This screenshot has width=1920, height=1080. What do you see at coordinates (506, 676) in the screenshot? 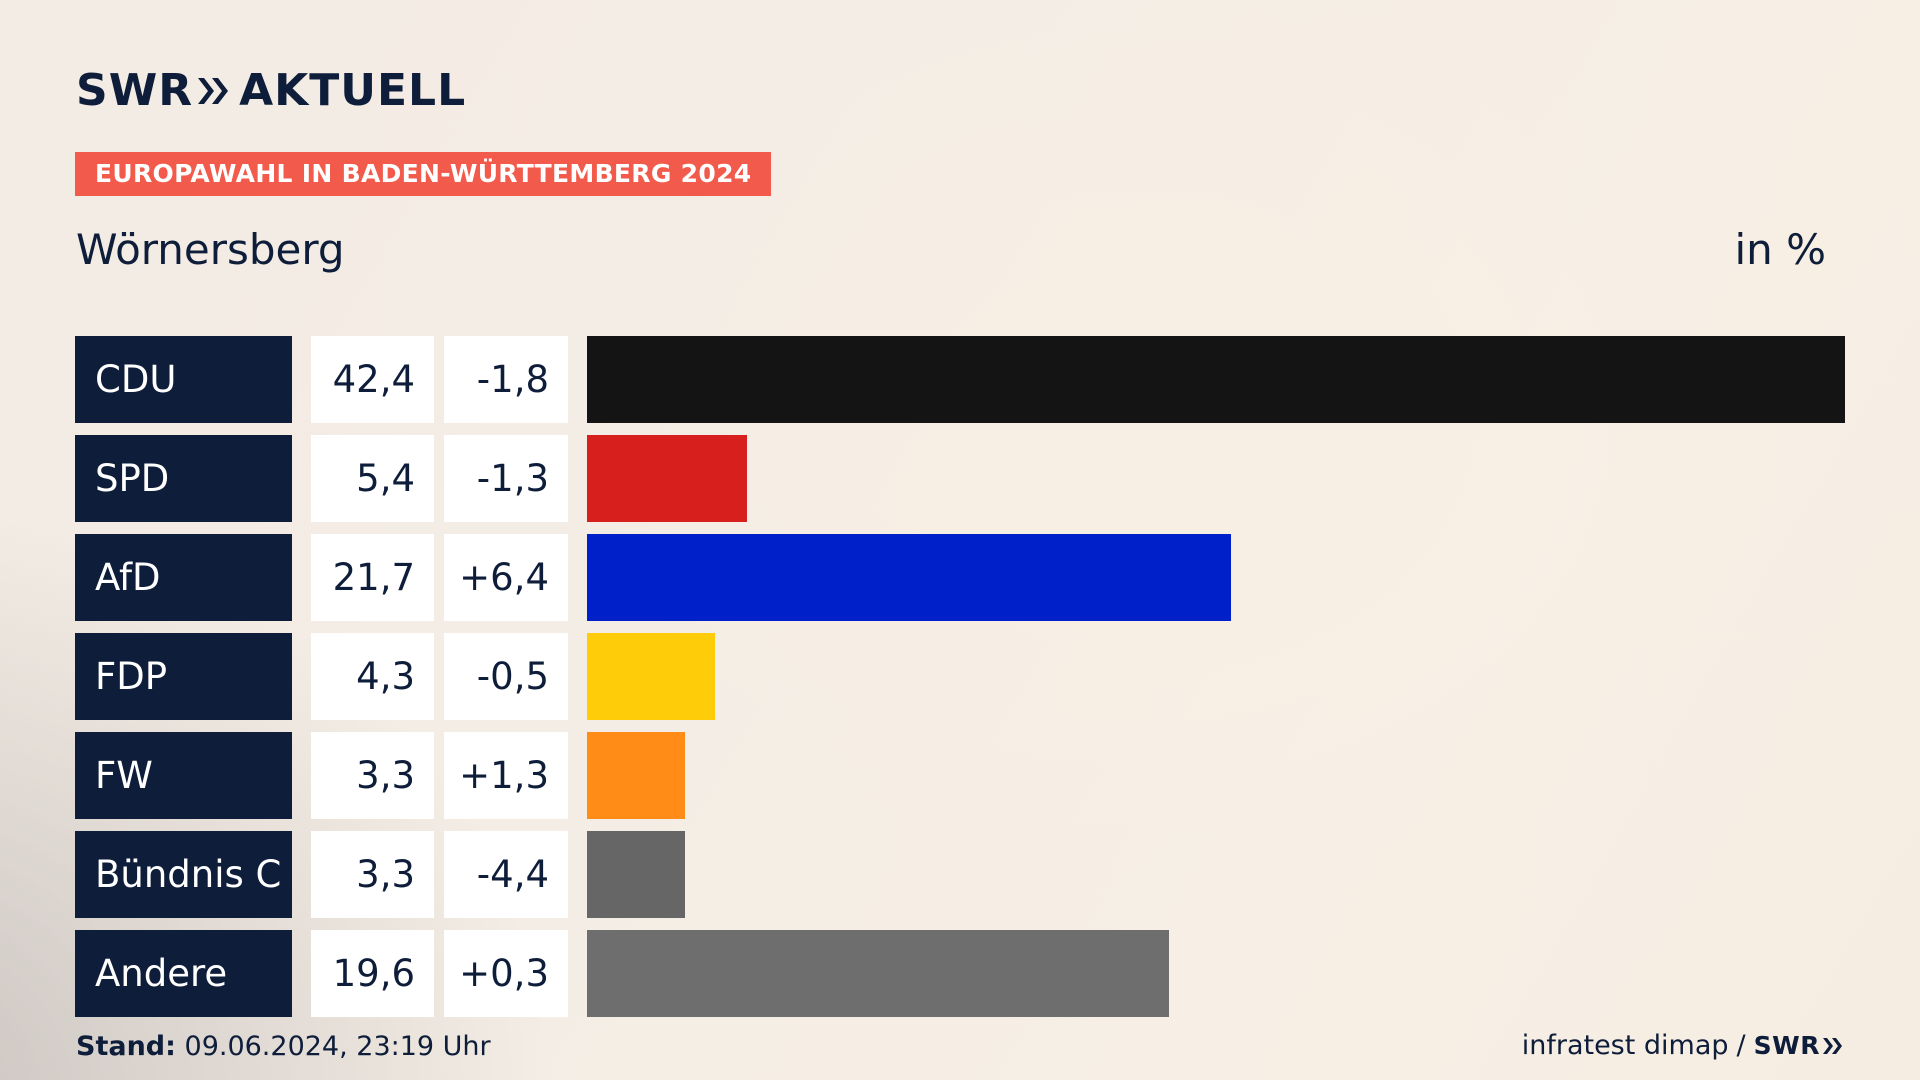
I see `change-label: -0,5` at bounding box center [506, 676].